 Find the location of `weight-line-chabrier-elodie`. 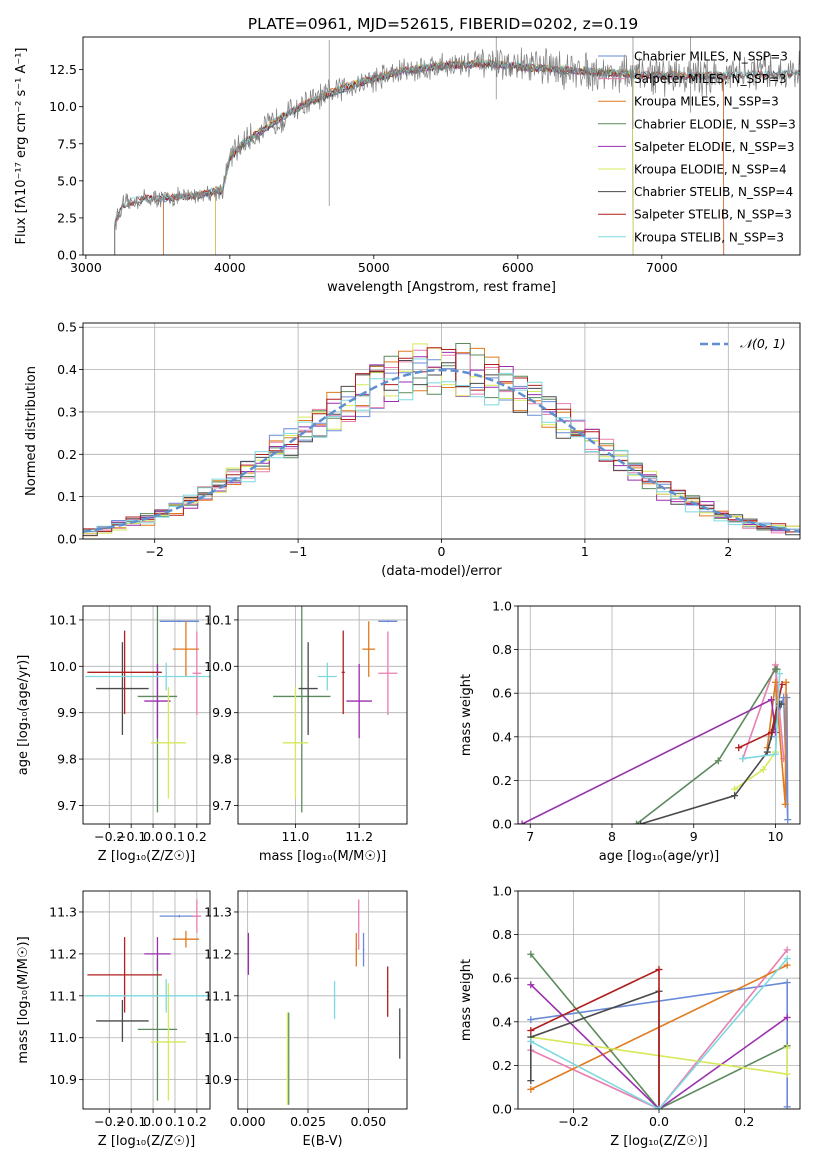

weight-line-chabrier-elodie is located at coordinates (659, 1031).